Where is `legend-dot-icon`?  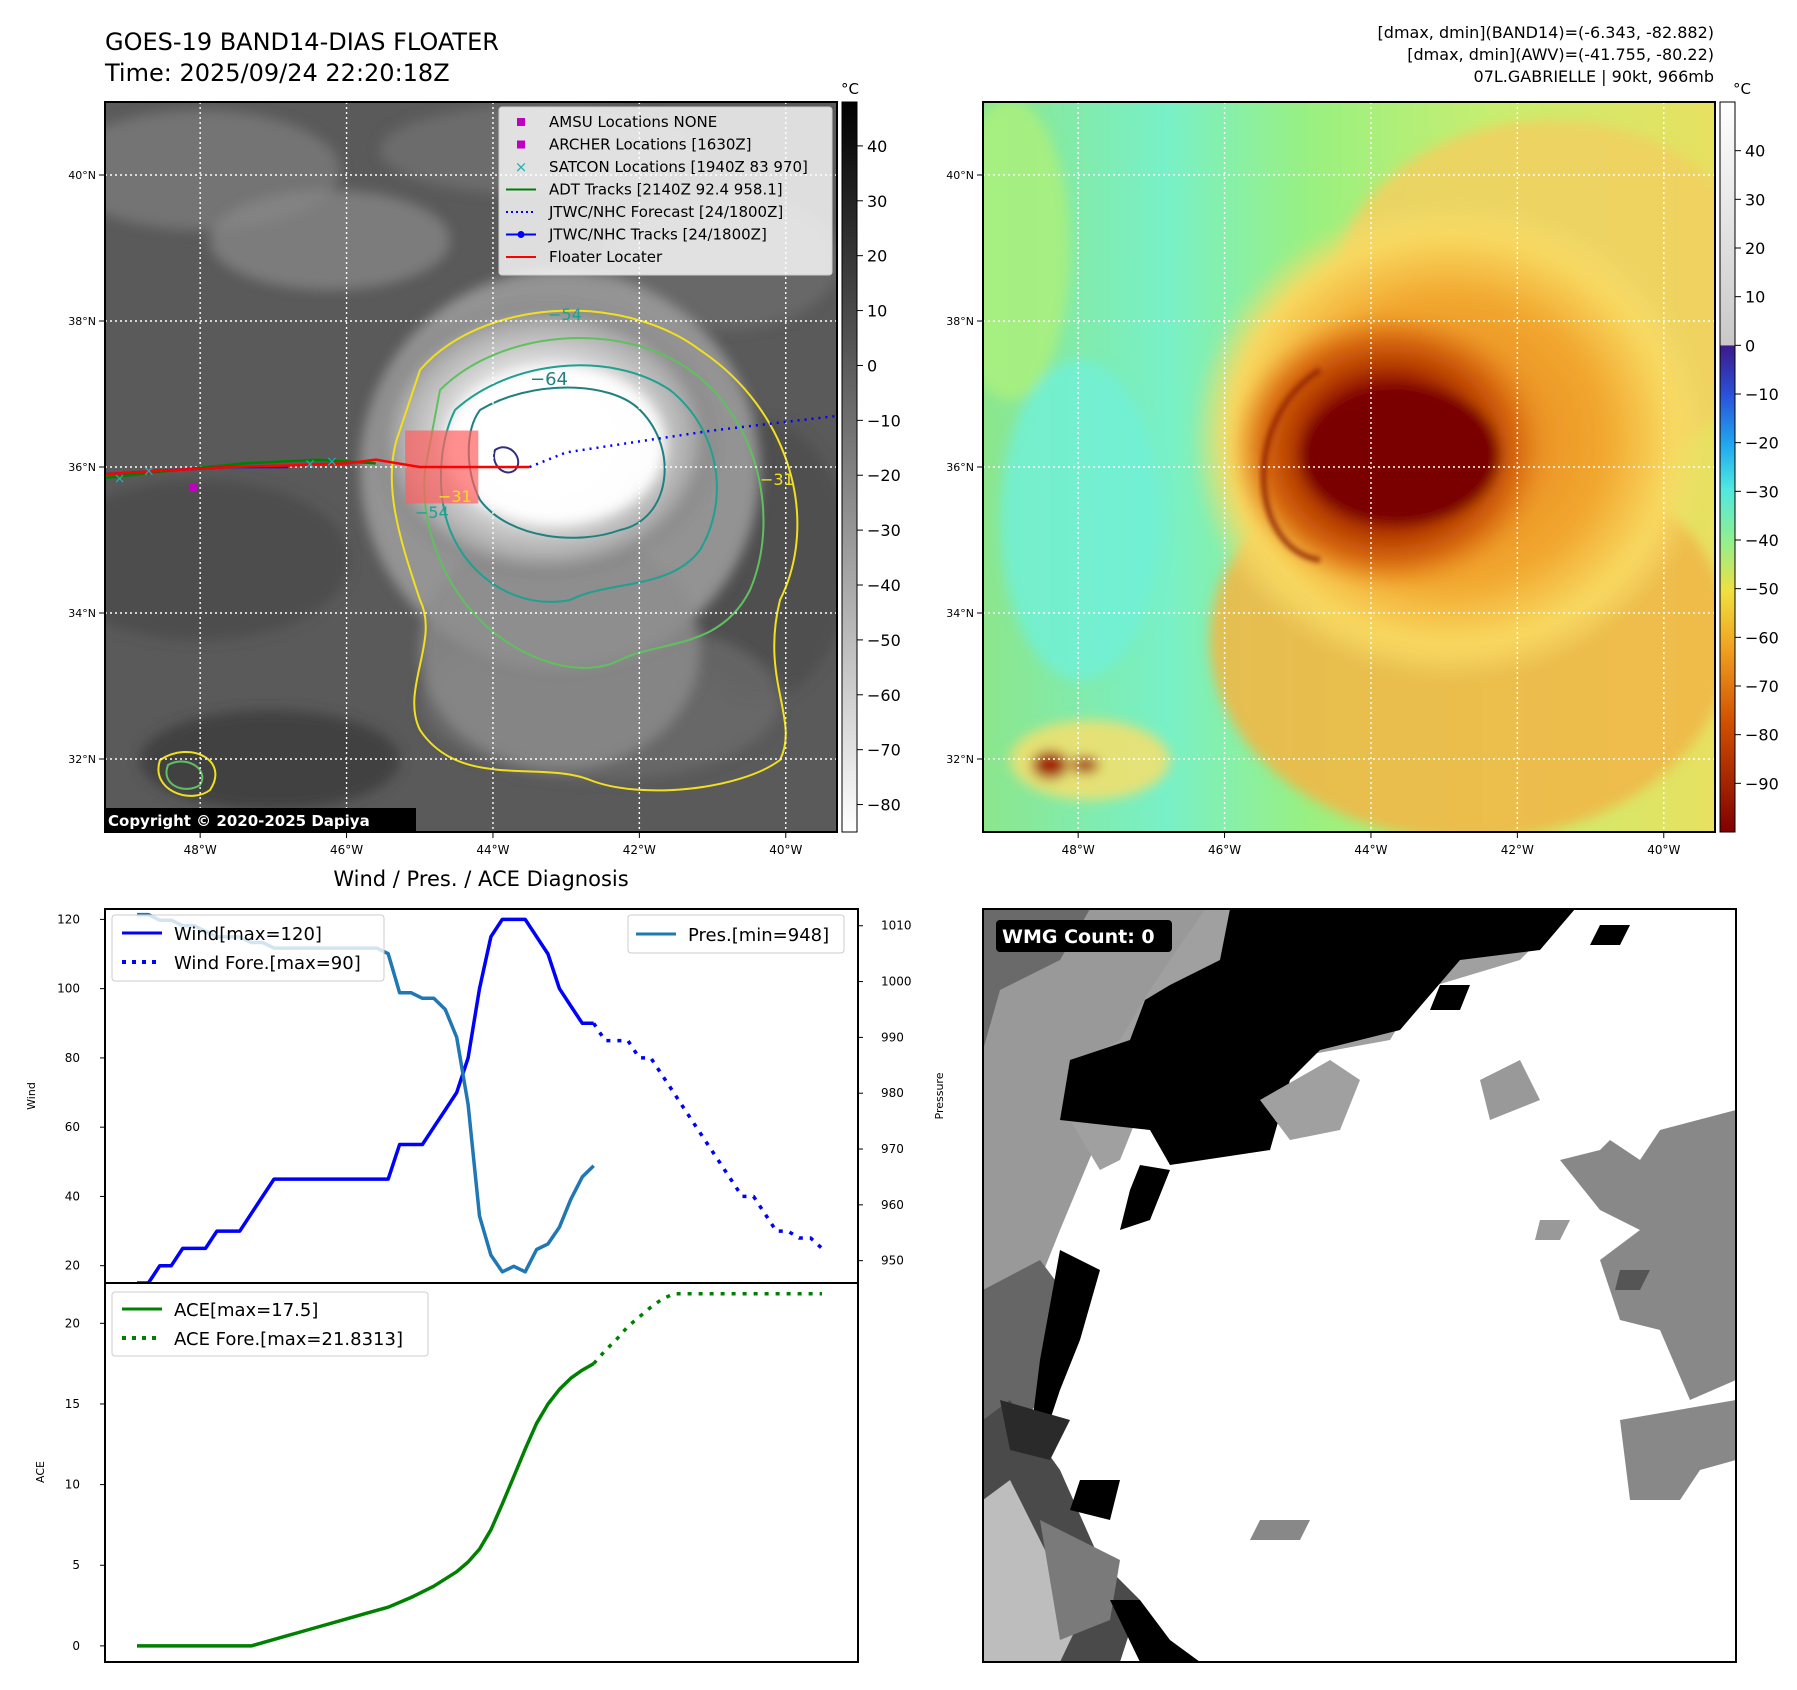
legend-dot-icon is located at coordinates (521, 234).